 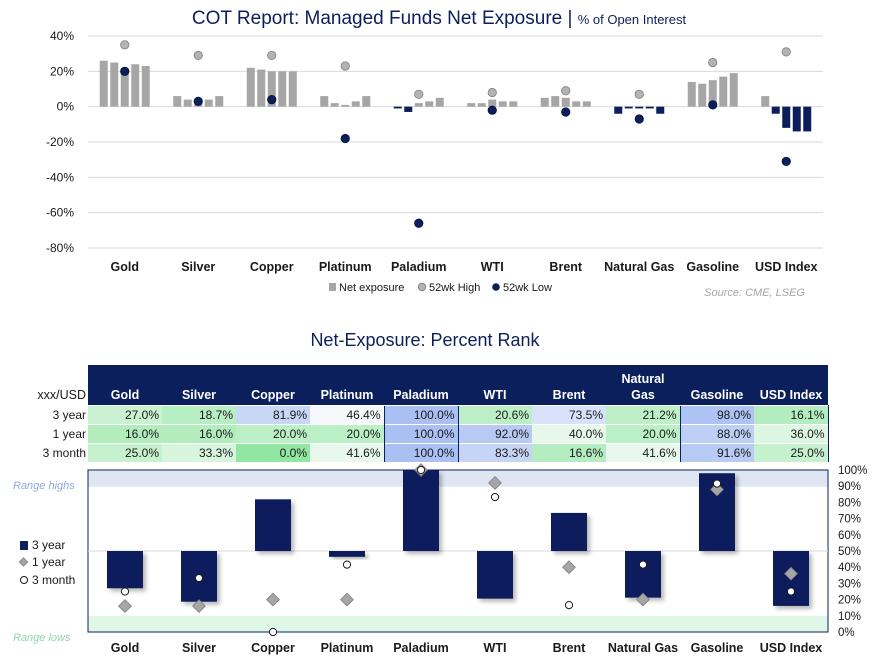 I want to click on table-cell: 16.0%, so click(x=125, y=433).